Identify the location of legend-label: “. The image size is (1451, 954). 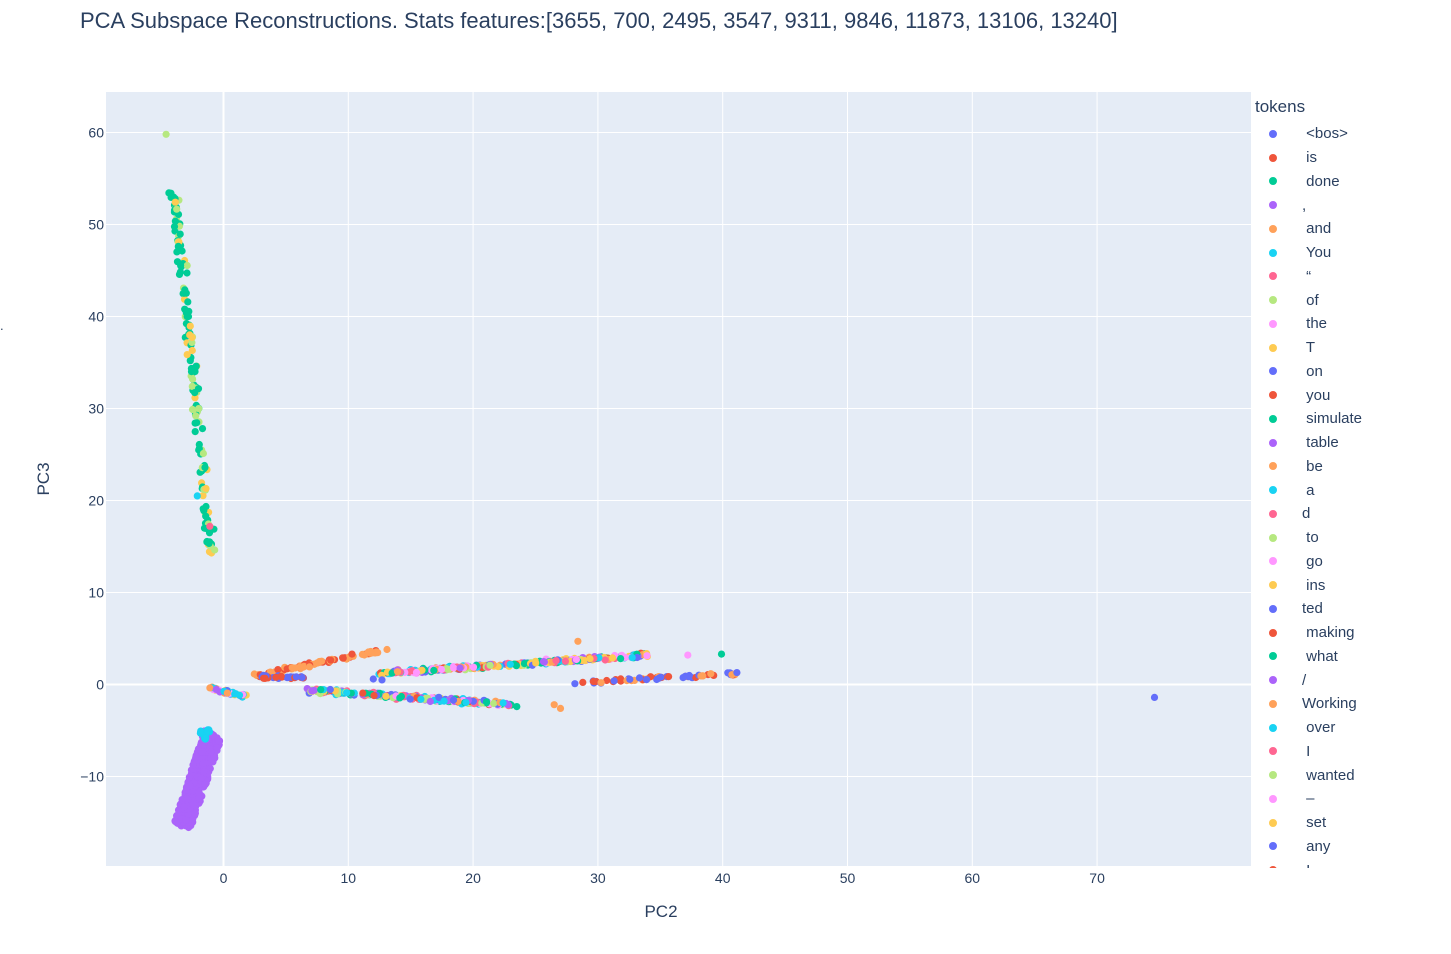
(1307, 276).